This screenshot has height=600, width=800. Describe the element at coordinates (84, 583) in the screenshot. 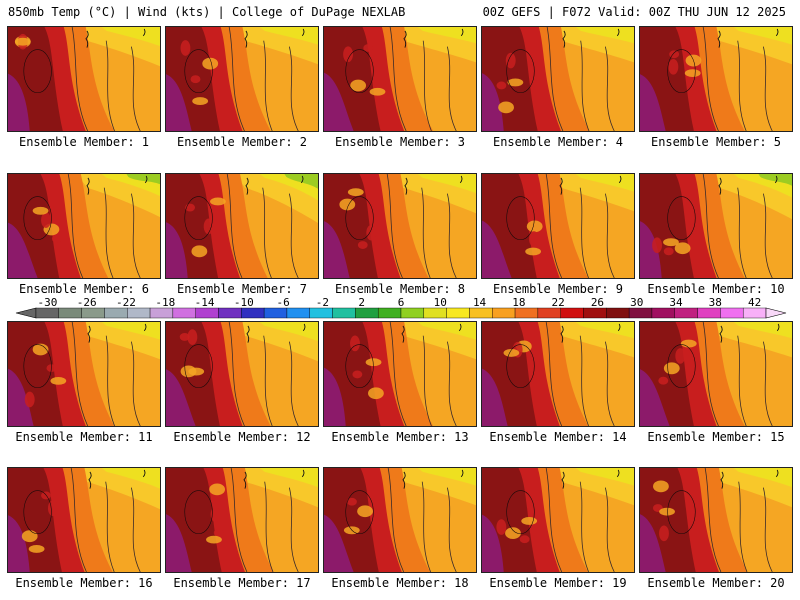

I see `member-caption: Ensemble Member: 16` at that location.